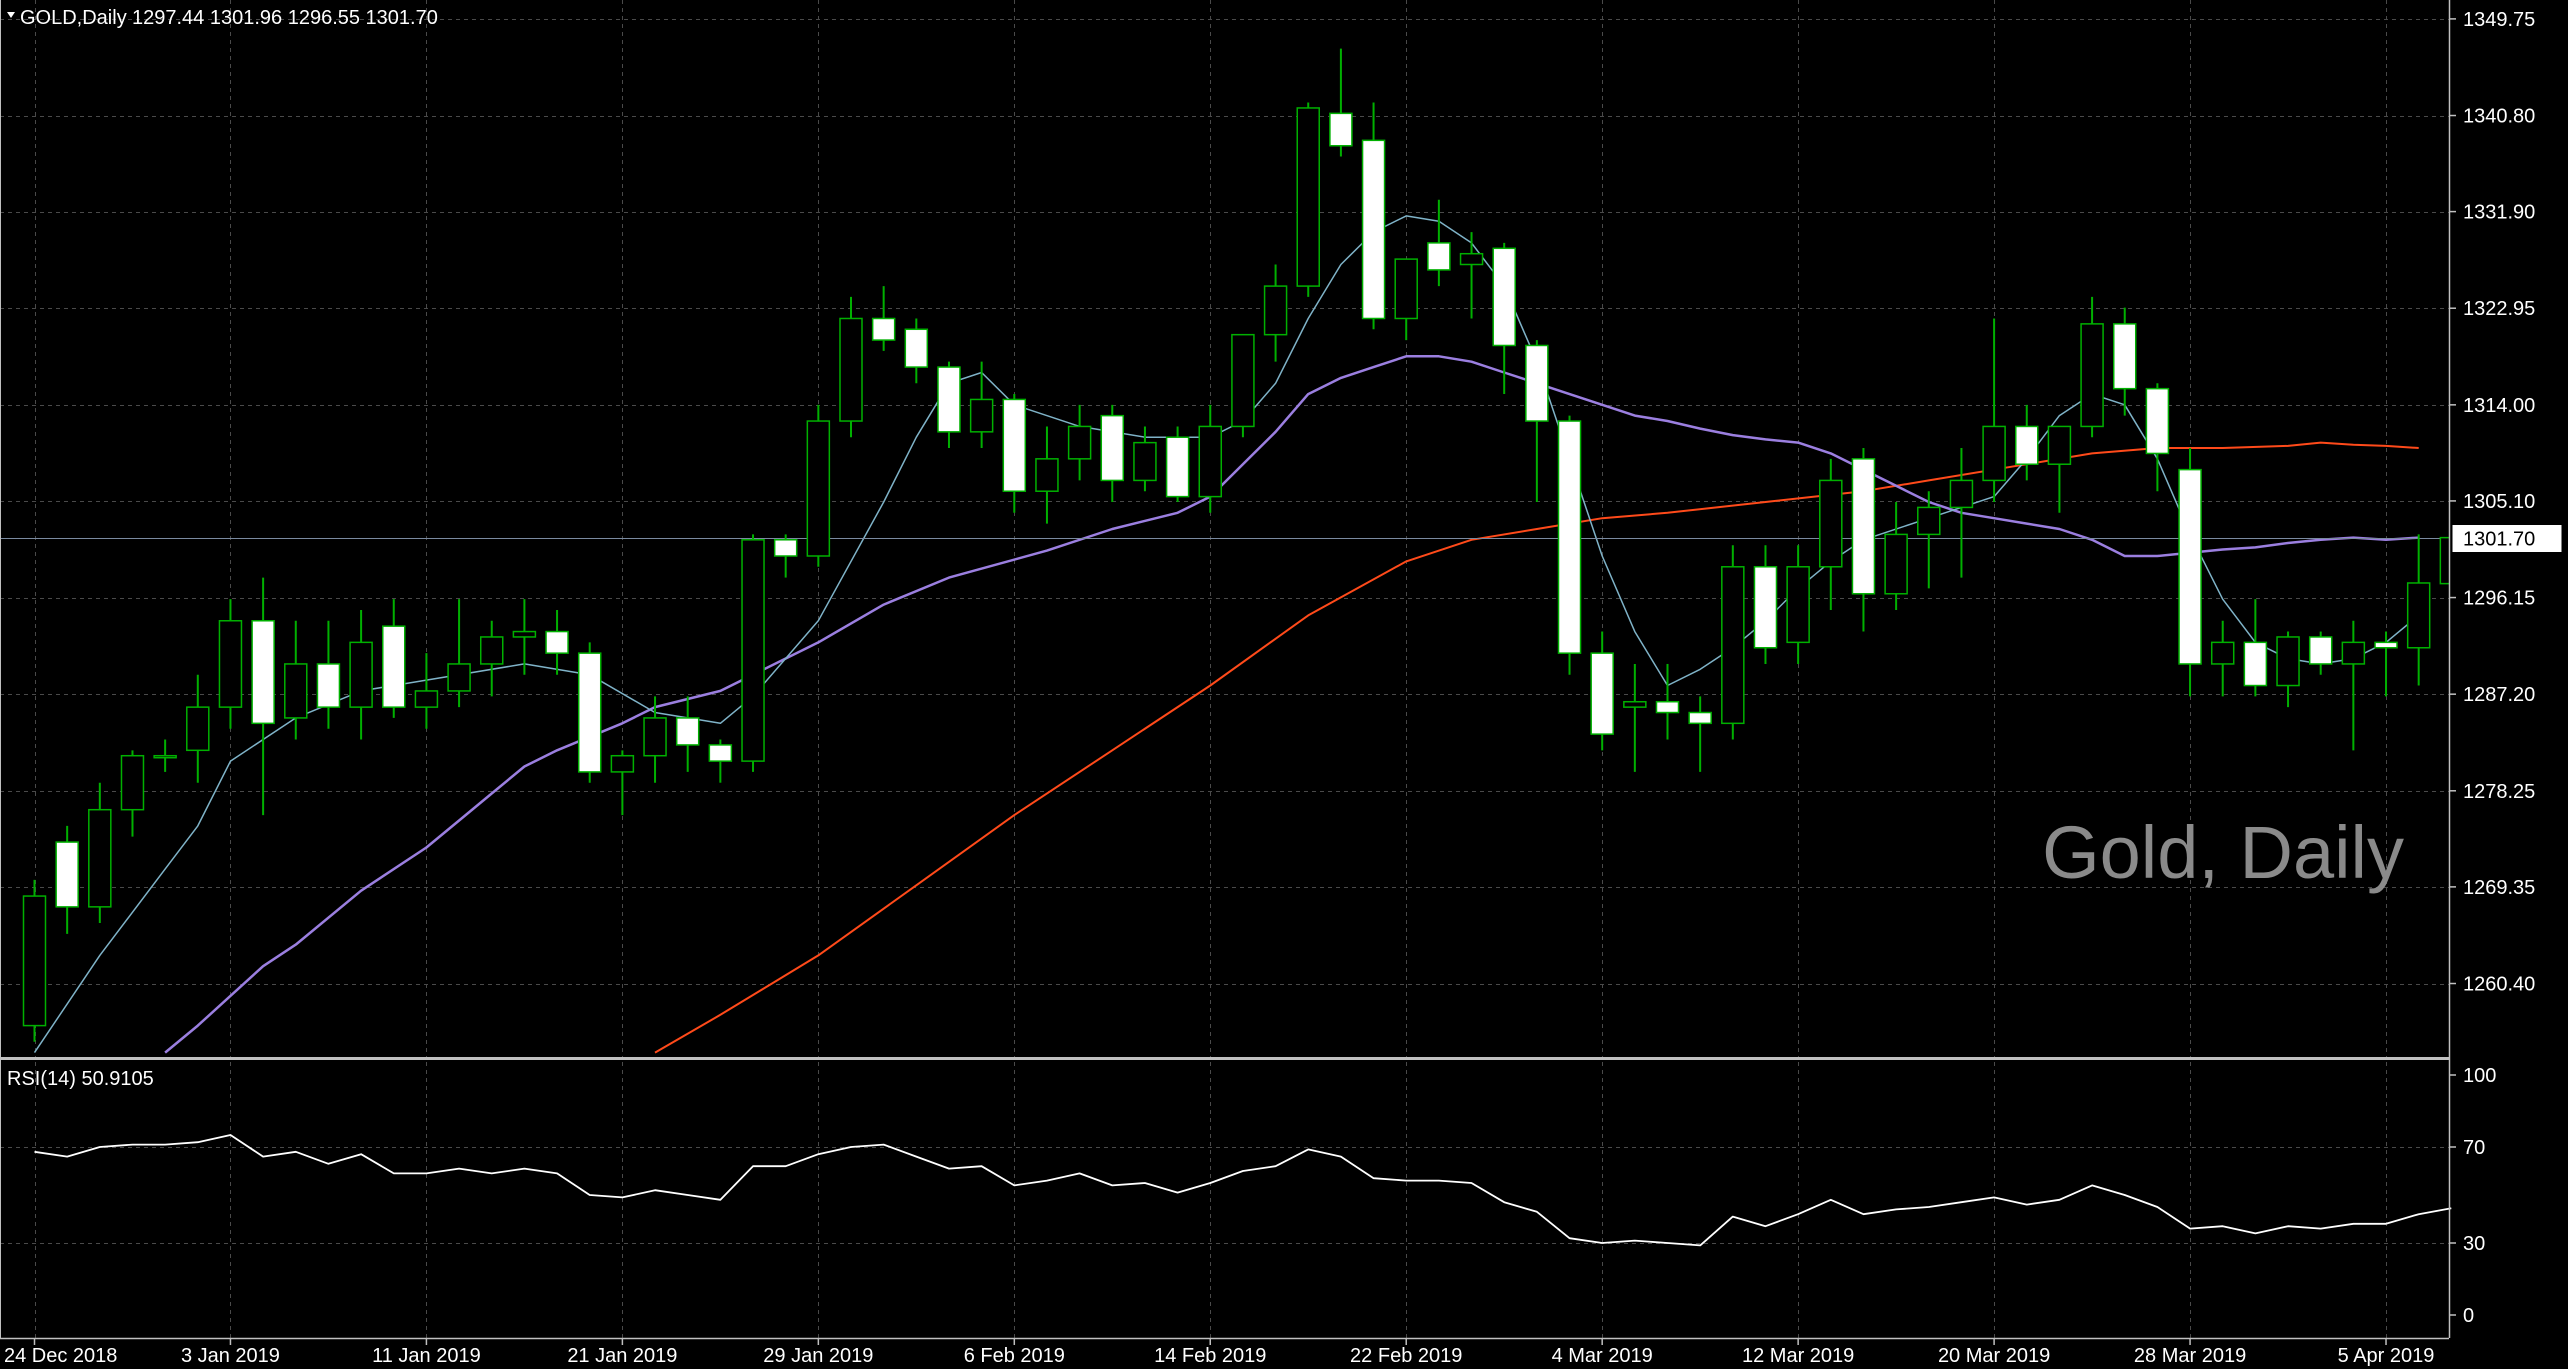 This screenshot has width=2568, height=1369. Describe the element at coordinates (818, 1356) in the screenshot. I see `time-tick-label: 29 Jan 2019` at that location.